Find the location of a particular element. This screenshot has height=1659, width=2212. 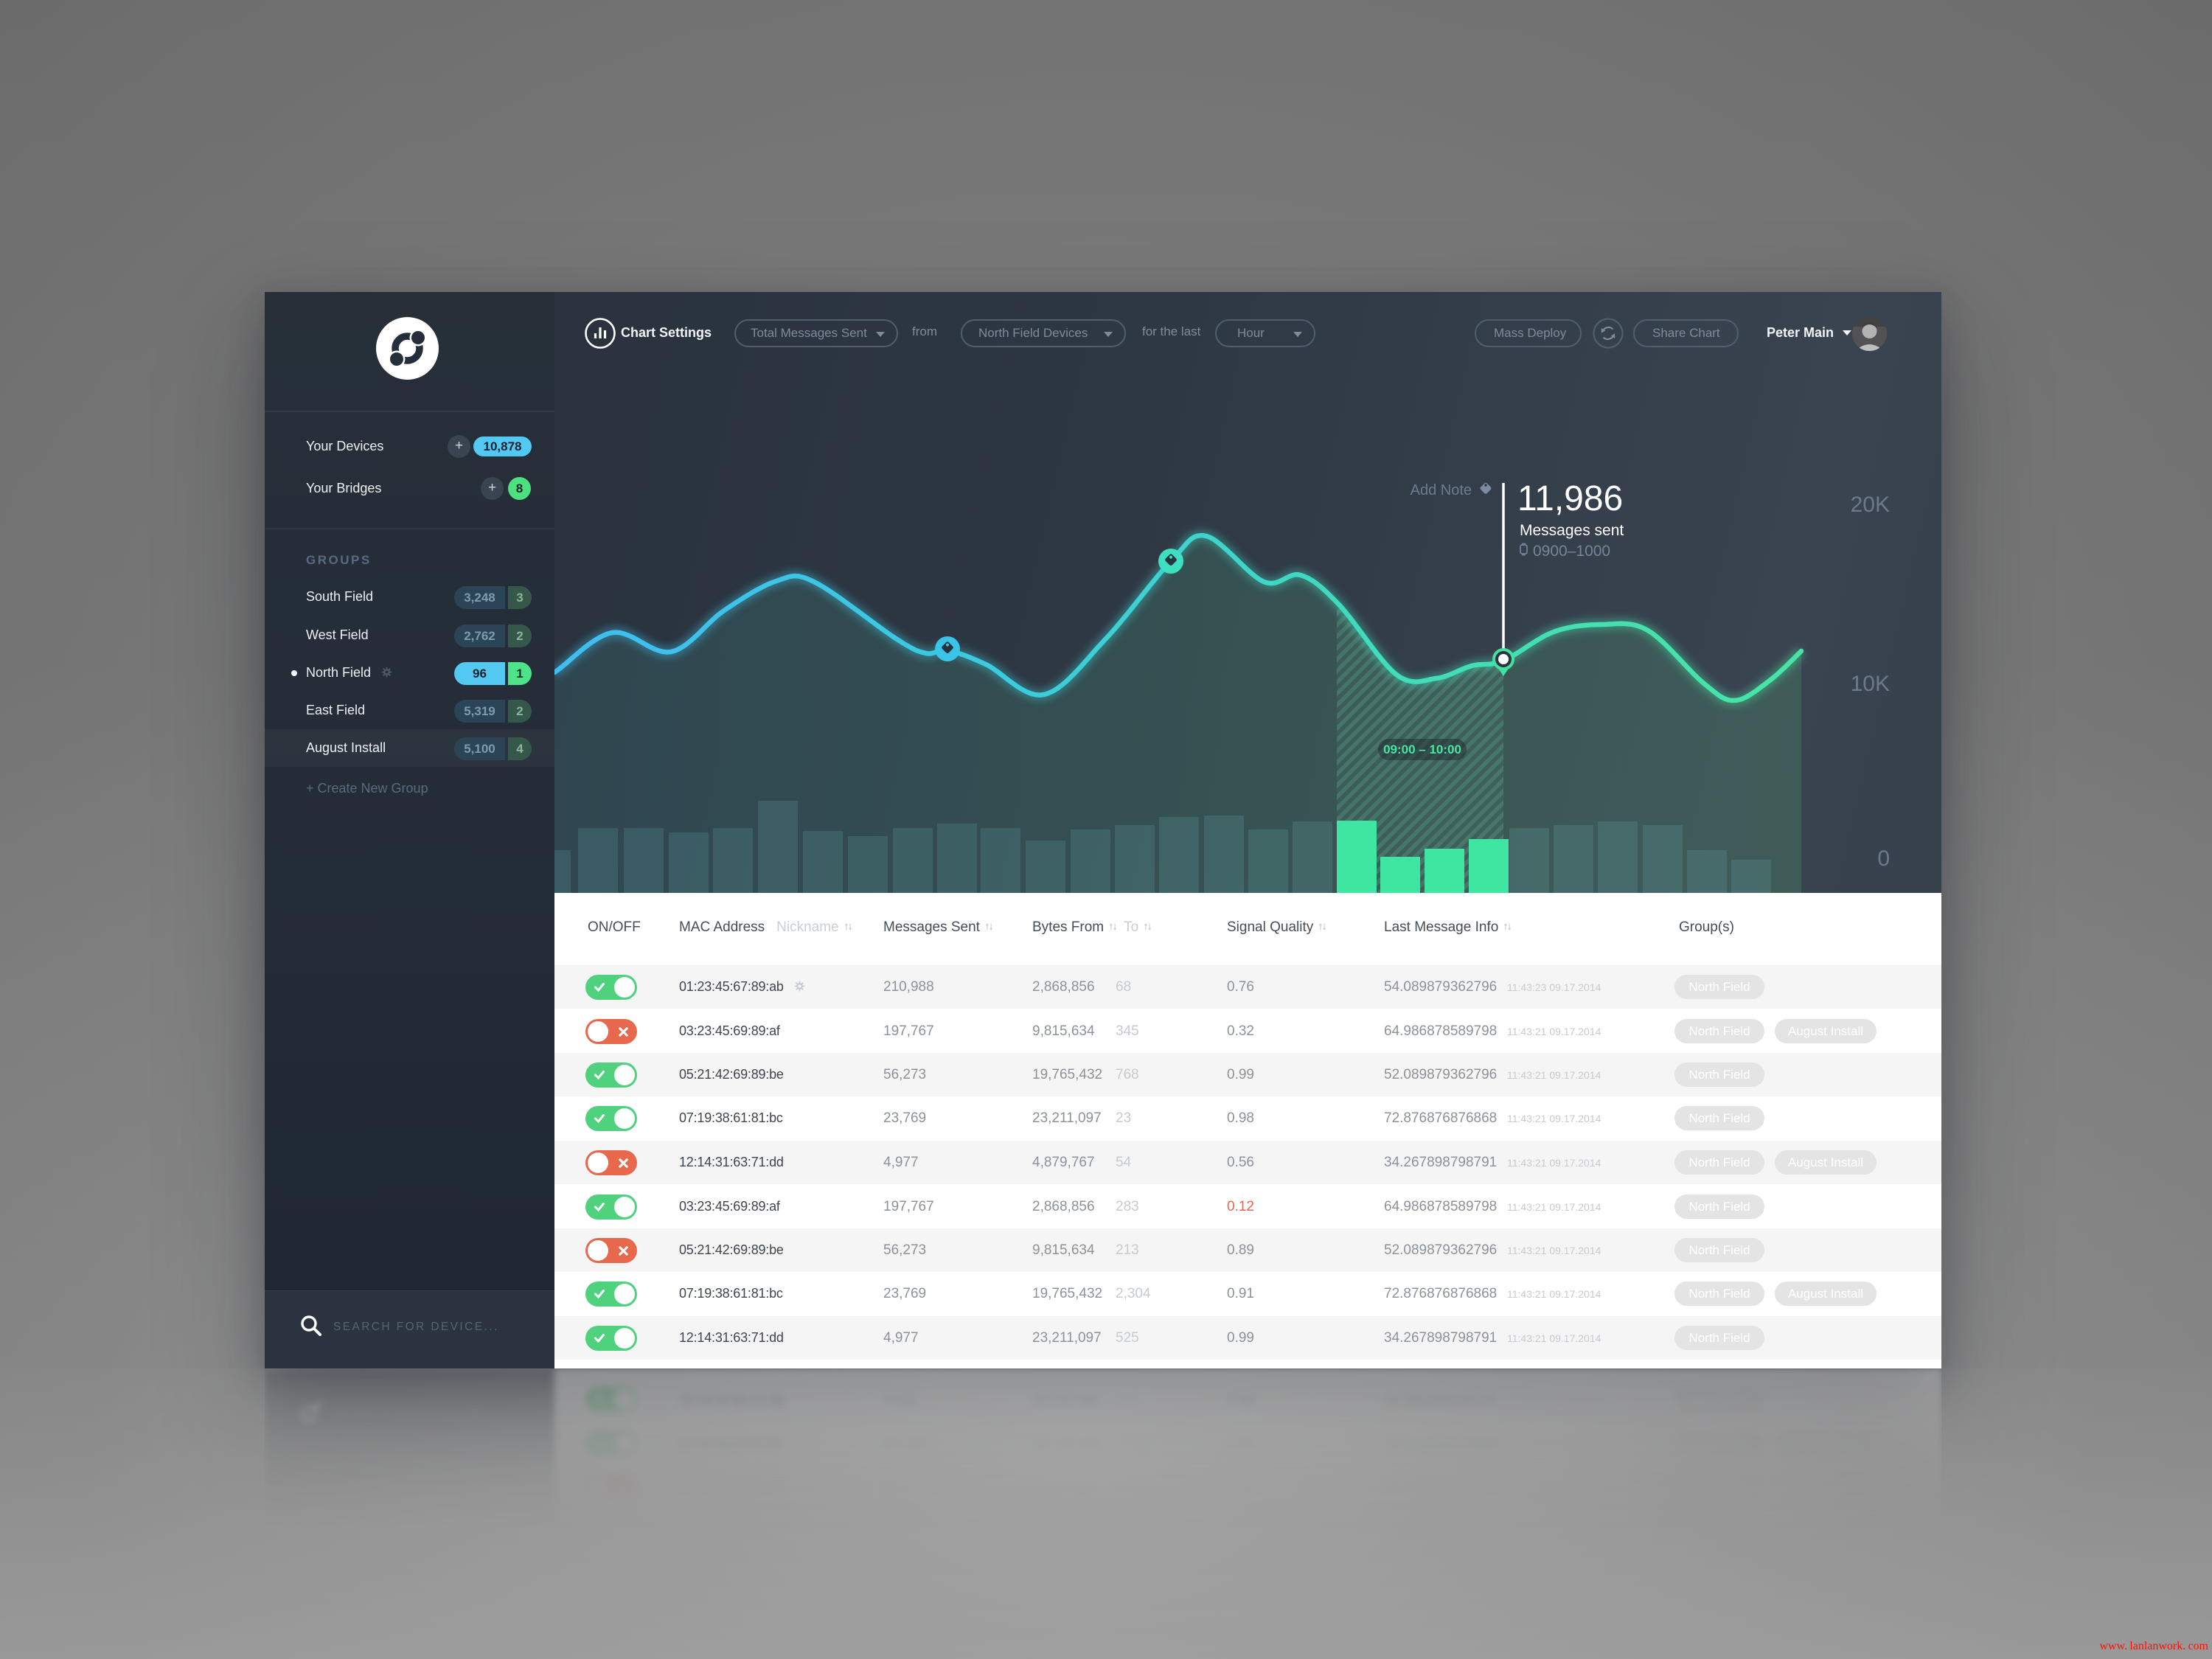

svg-text: 11,986 is located at coordinates (1570, 498).